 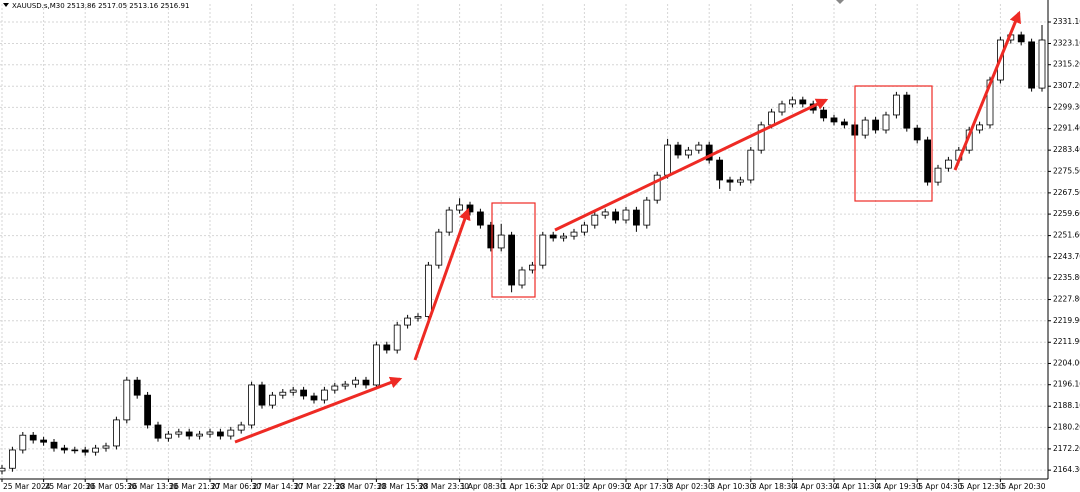 What do you see at coordinates (1066, 192) in the screenshot?
I see `y-tick-label: 2267.50` at bounding box center [1066, 192].